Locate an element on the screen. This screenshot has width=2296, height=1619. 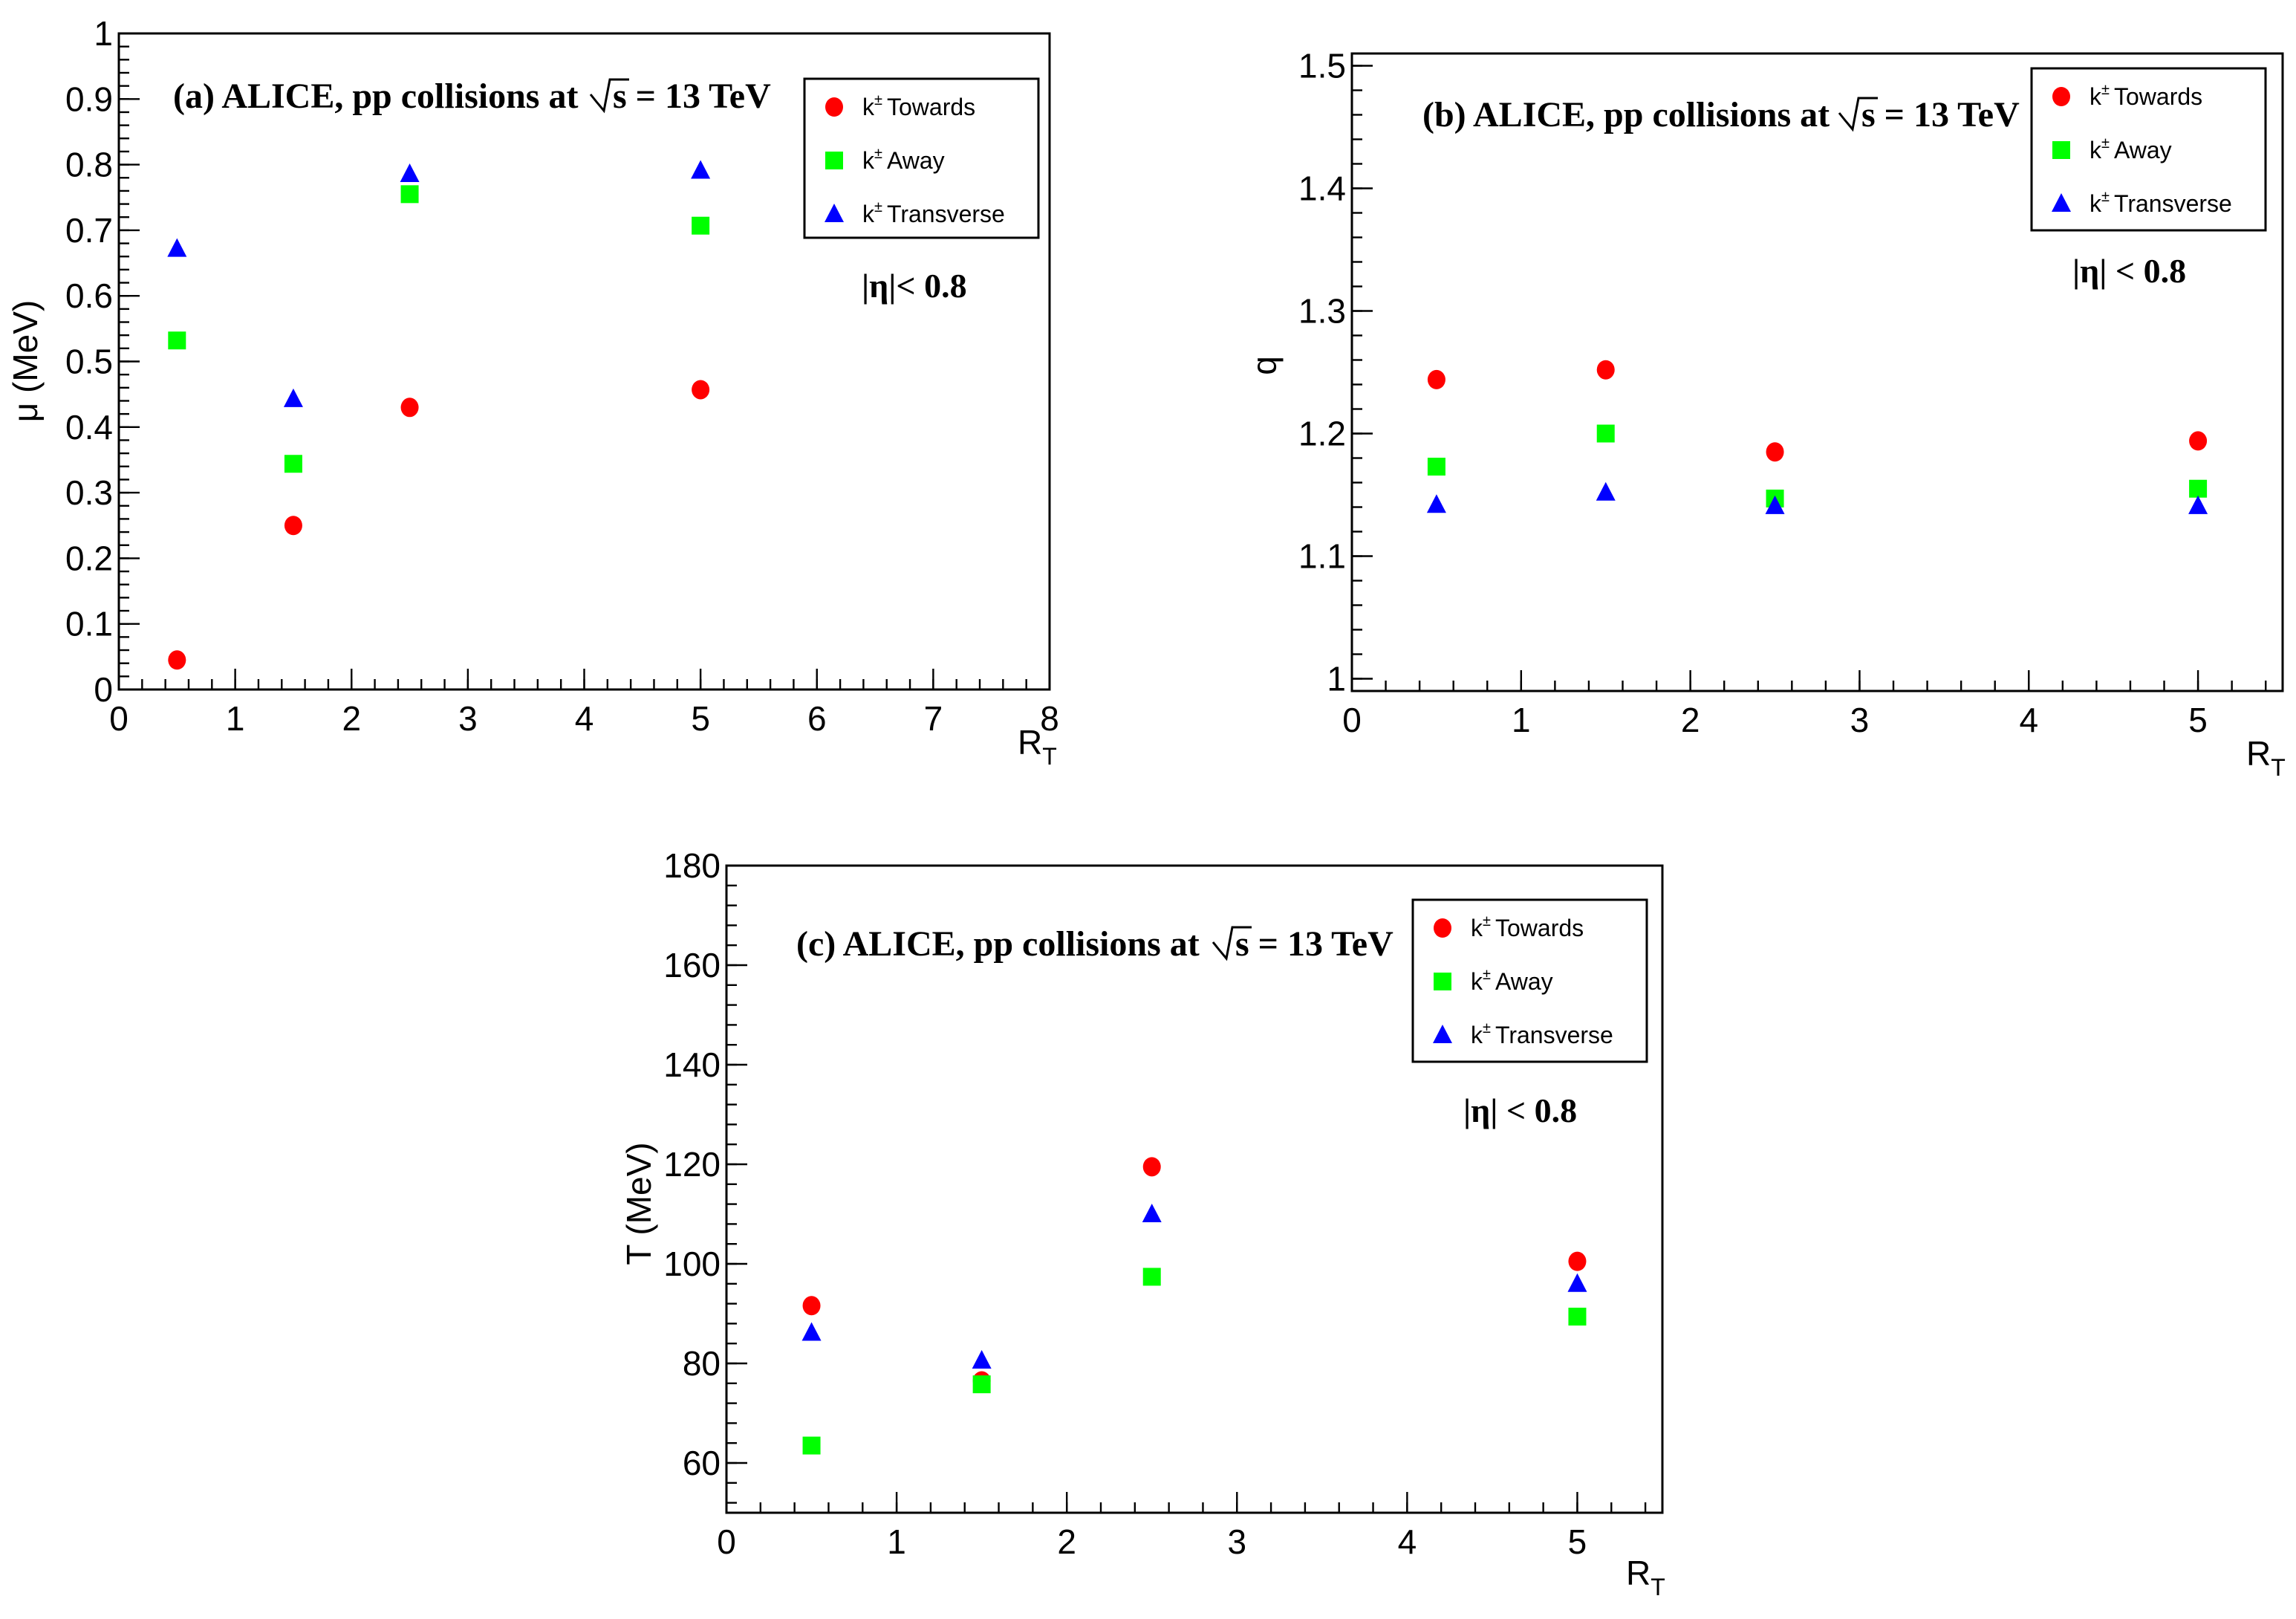
y-axis-label: q is located at coordinates (1264, 365).